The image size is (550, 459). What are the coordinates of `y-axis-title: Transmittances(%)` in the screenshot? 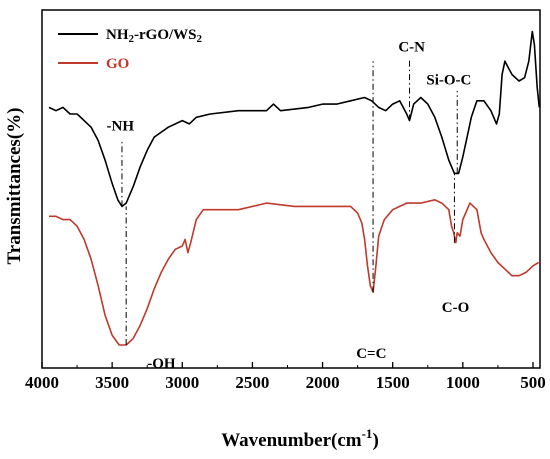 It's located at (14, 186).